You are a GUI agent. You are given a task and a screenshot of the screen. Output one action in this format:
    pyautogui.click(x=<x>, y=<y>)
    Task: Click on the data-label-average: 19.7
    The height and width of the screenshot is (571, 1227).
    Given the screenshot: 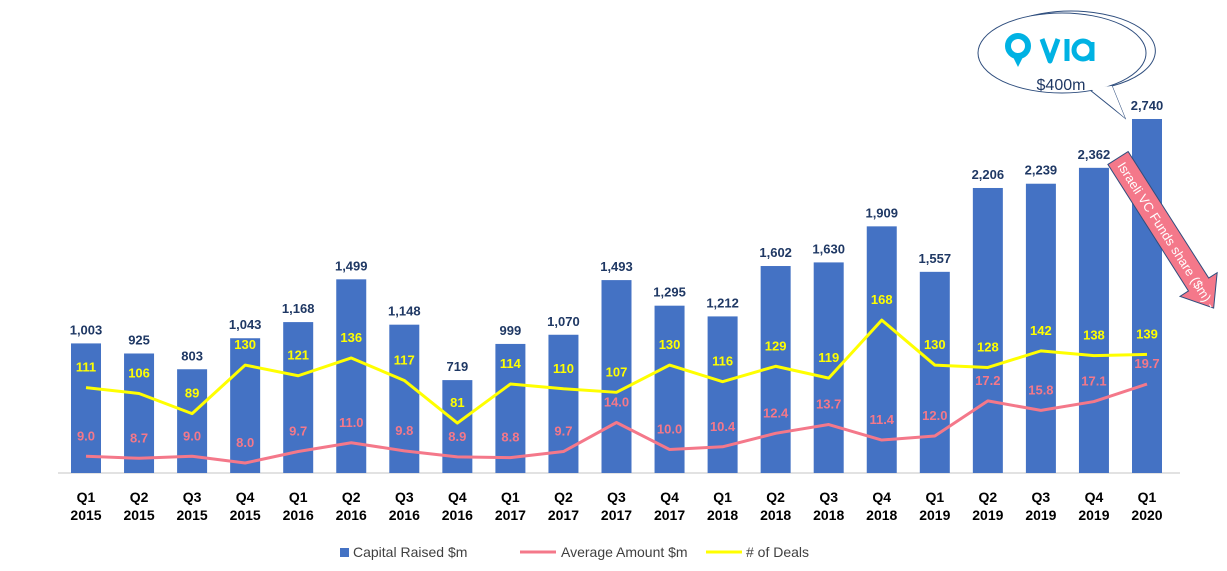 What is the action you would take?
    pyautogui.click(x=1146, y=363)
    